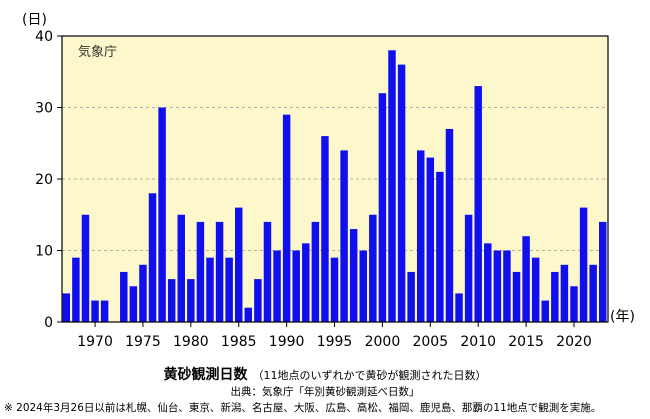 The width and height of the screenshot is (650, 419). Describe the element at coordinates (205, 375) in the screenshot. I see `caption-title: 黄砂観測日数` at that location.